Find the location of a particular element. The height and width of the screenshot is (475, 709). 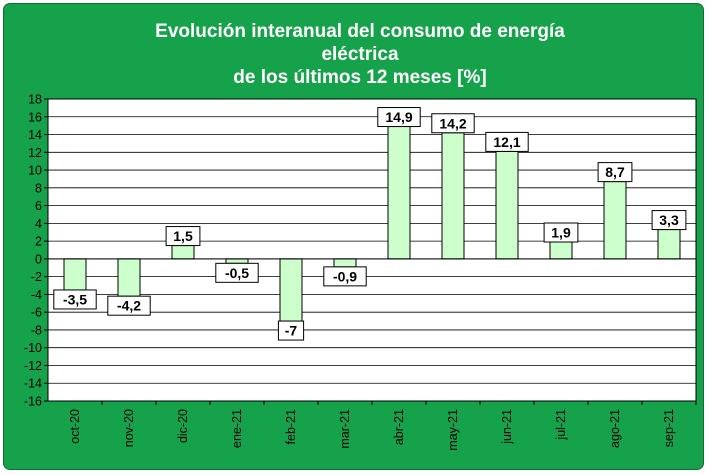

data-label-oct-20: -3,5 is located at coordinates (75, 299).